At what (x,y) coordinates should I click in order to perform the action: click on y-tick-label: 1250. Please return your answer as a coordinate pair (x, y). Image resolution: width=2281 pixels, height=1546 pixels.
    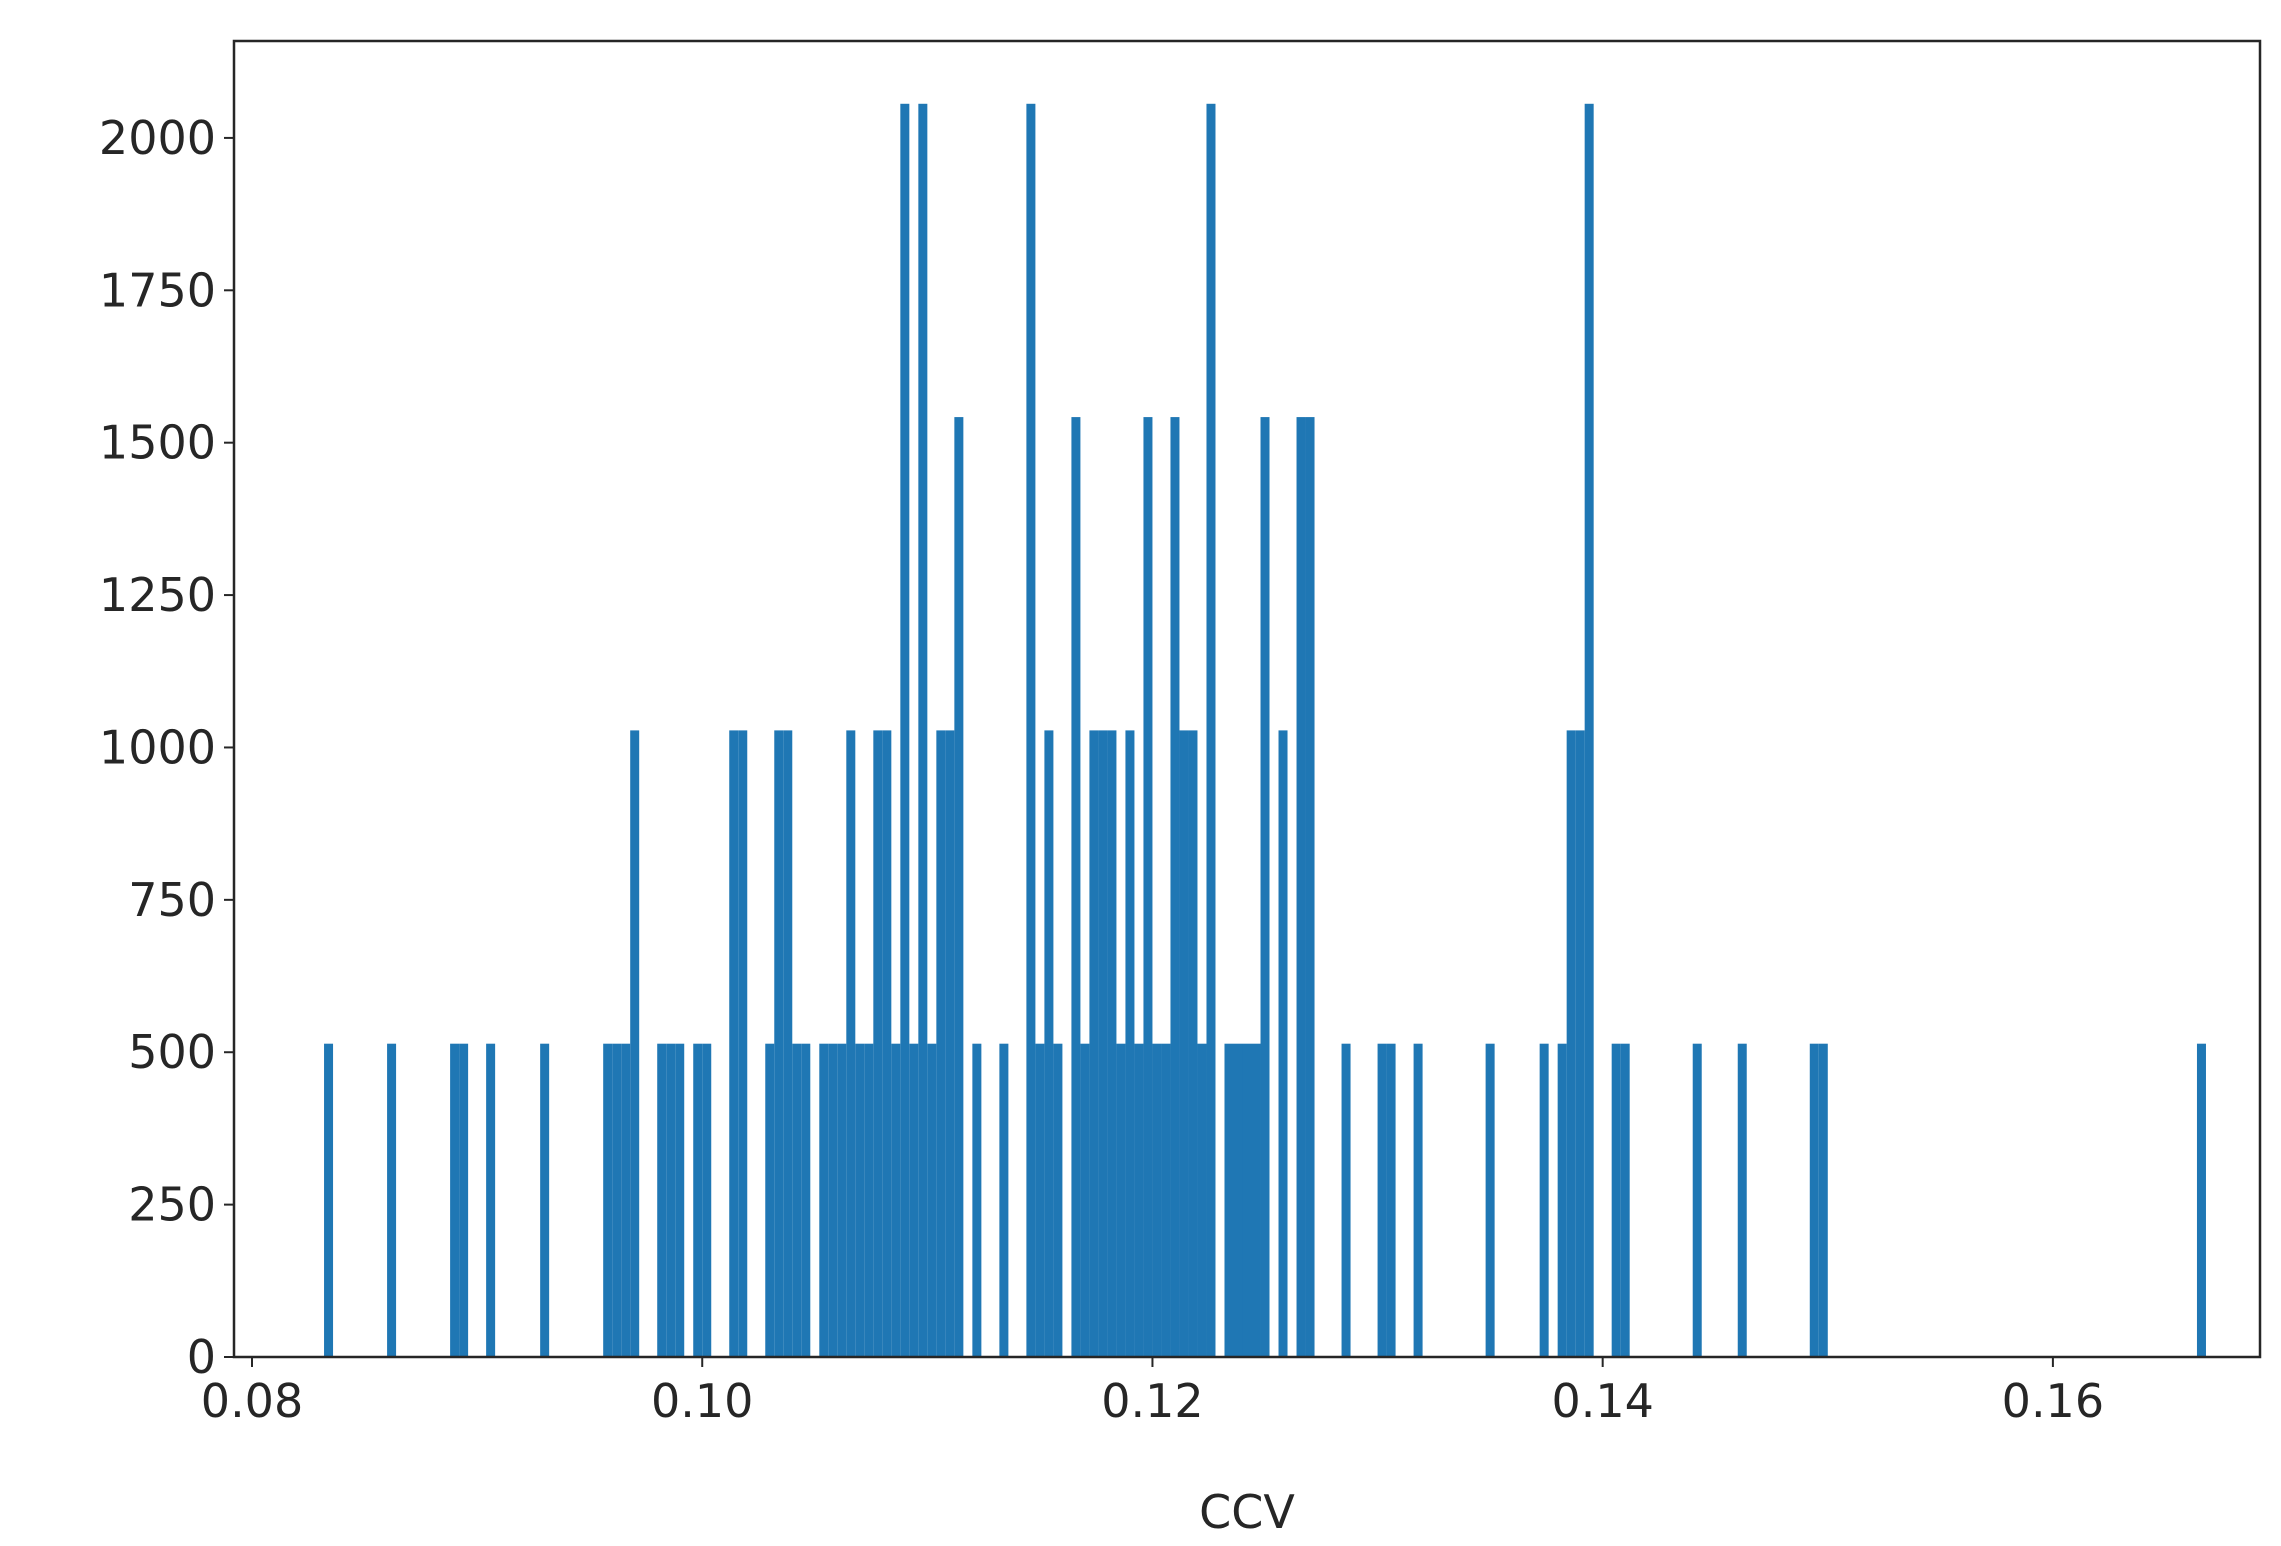
    Looking at the image, I should click on (157, 595).